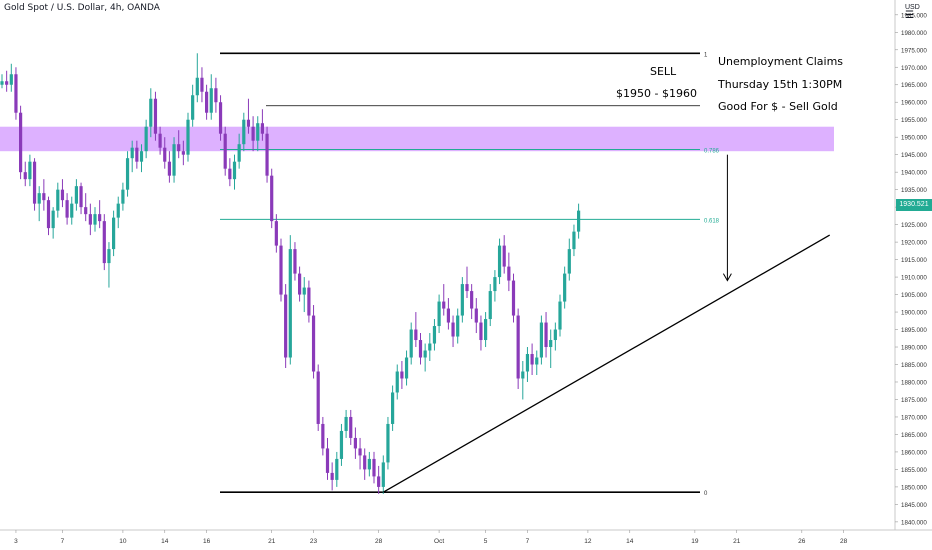  I want to click on price-tick-label: 1880.000, so click(914, 382).